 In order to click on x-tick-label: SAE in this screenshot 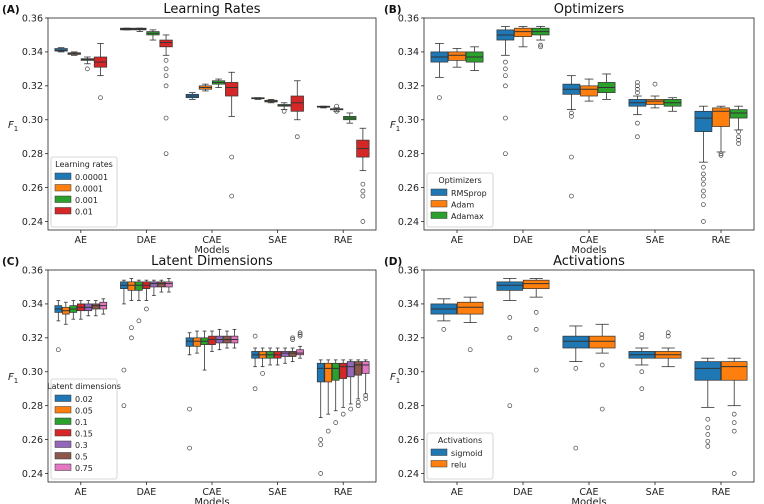, I will do `click(655, 240)`.